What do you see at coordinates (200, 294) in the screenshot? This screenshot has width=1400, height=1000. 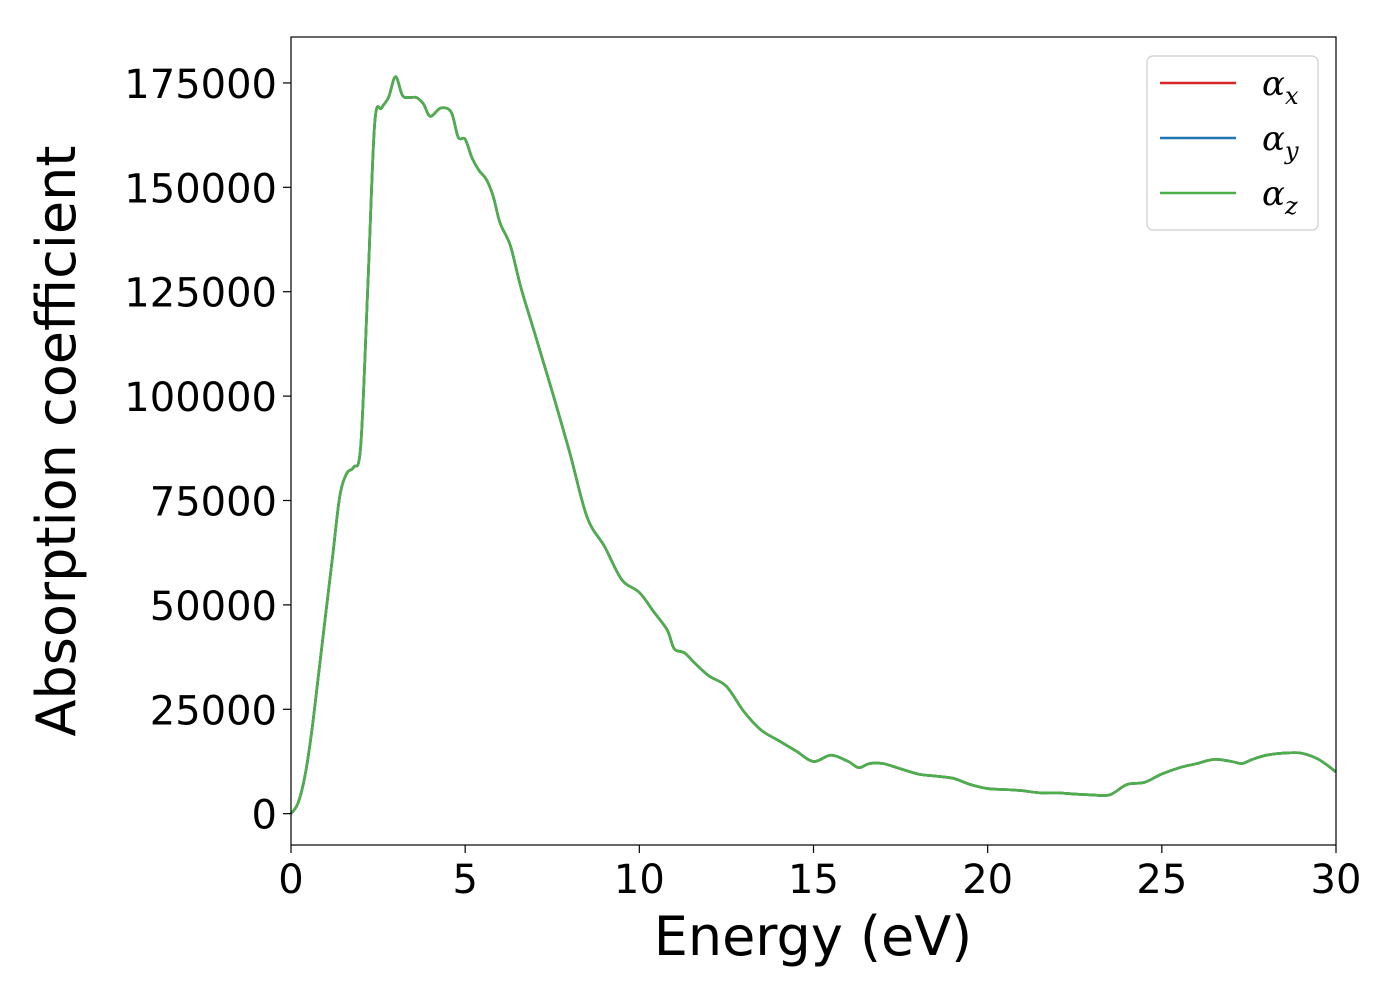 I see `y-tick-label: 125000` at bounding box center [200, 294].